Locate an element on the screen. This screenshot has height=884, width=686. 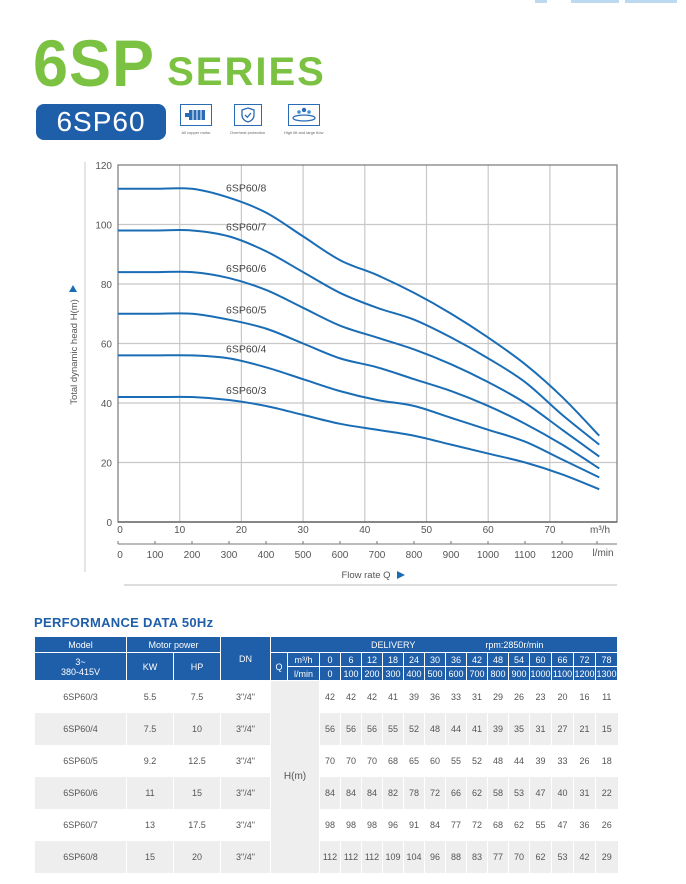
q-m3h-value: 60 is located at coordinates (540, 659).